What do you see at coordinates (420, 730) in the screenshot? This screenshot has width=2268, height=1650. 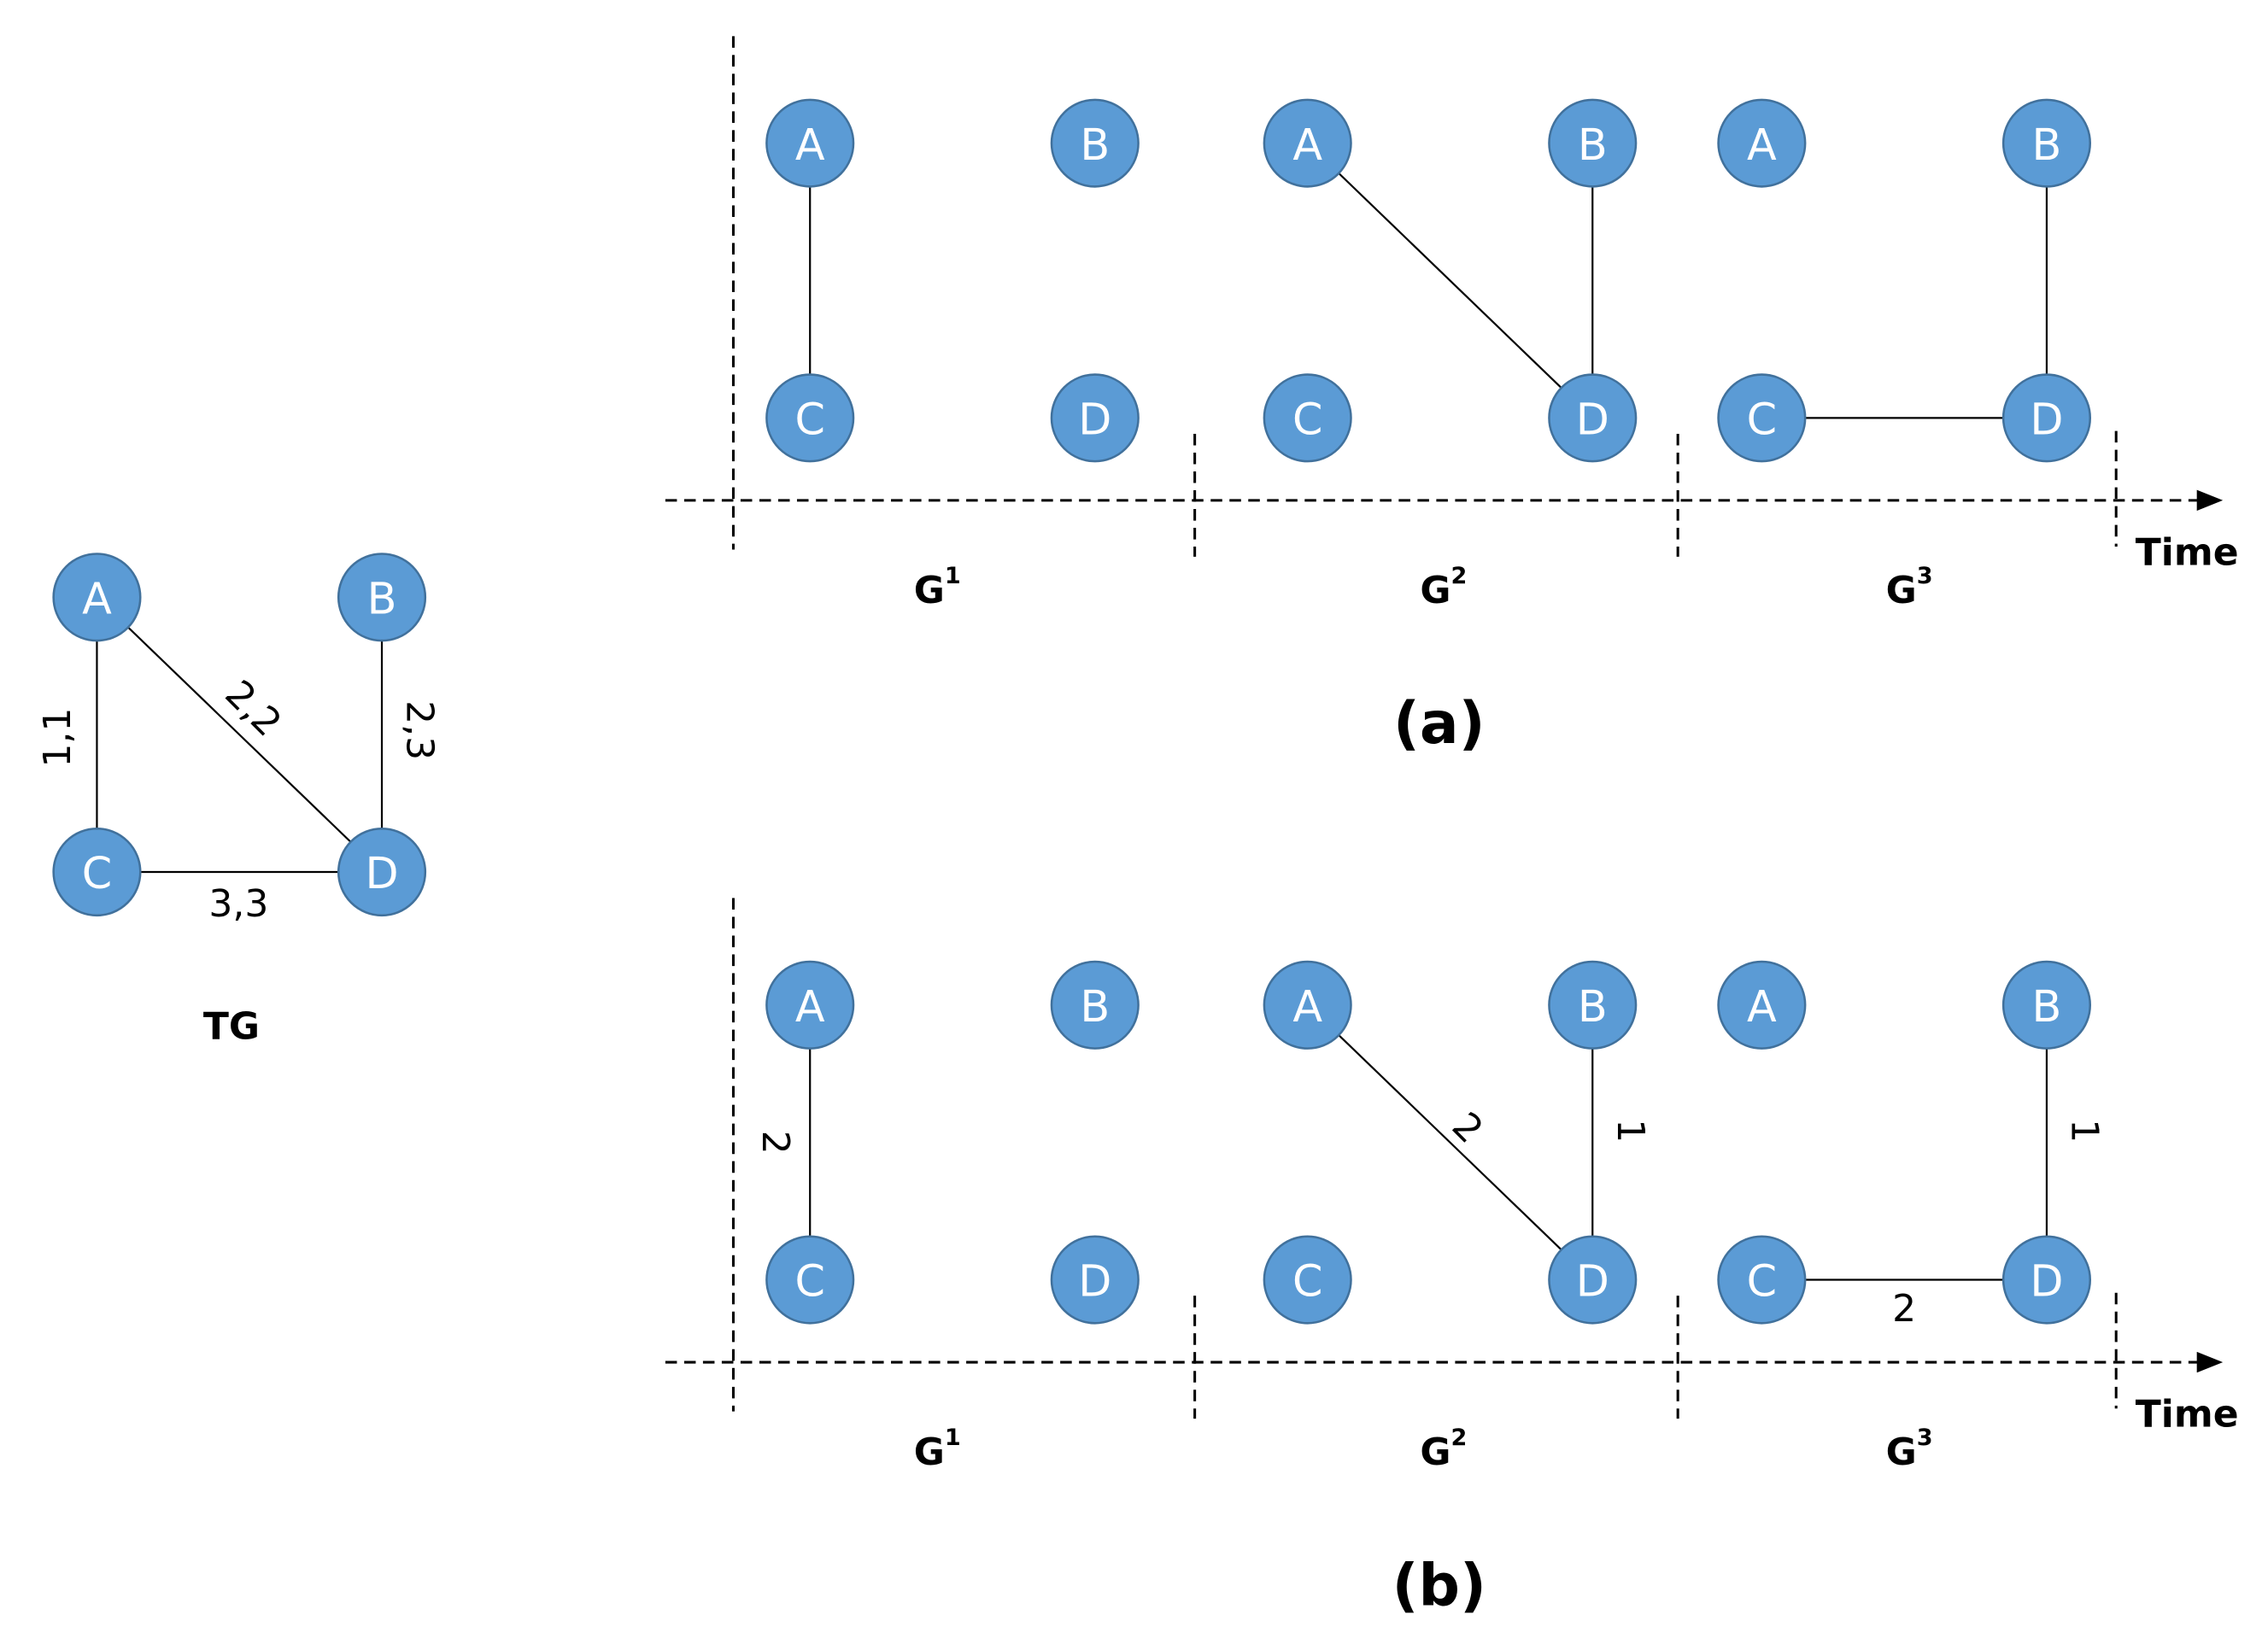 I see `edge-label: 2,3` at bounding box center [420, 730].